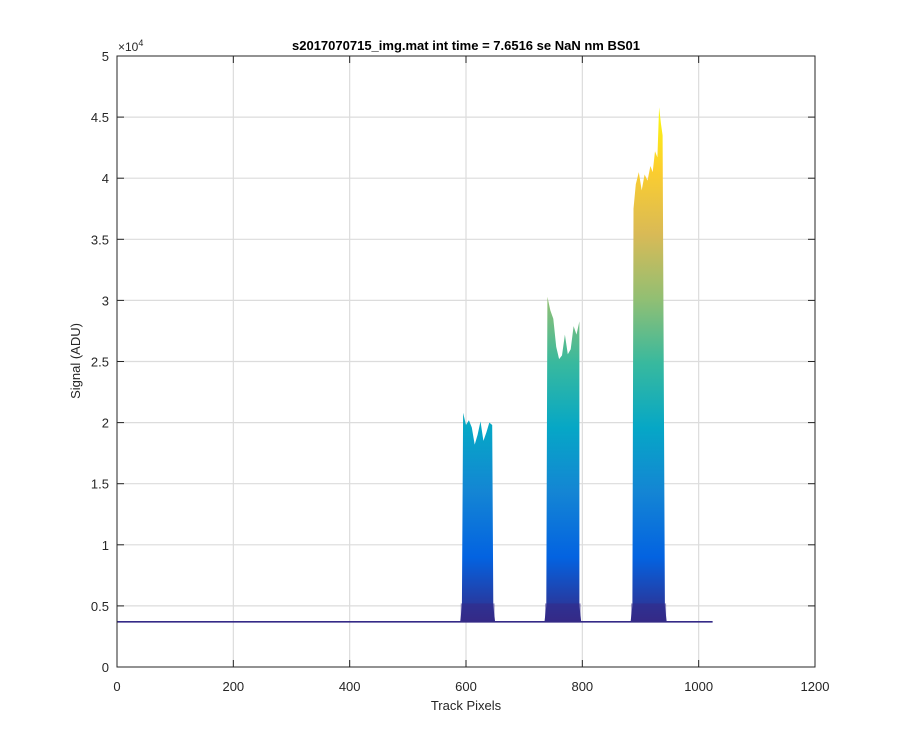 This screenshot has width=900, height=755. Describe the element at coordinates (105, 300) in the screenshot. I see `y-tick-label: 3` at that location.